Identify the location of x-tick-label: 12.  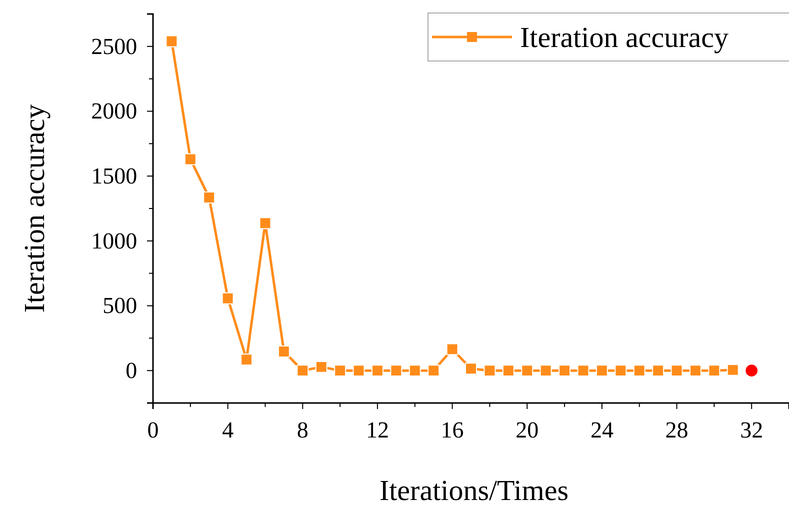
(377, 429).